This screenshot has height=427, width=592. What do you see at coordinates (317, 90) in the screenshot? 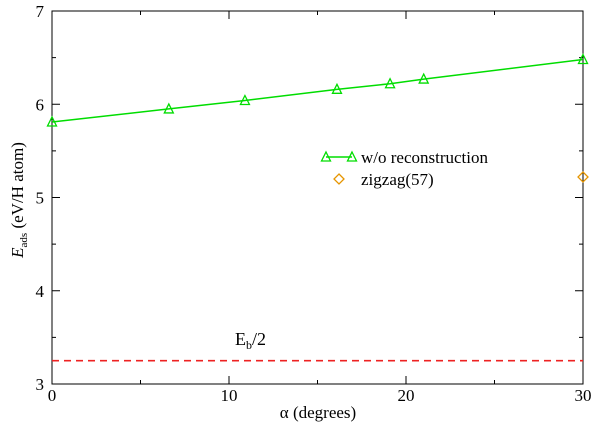
I see `series-line-w-o-reconstruction` at bounding box center [317, 90].